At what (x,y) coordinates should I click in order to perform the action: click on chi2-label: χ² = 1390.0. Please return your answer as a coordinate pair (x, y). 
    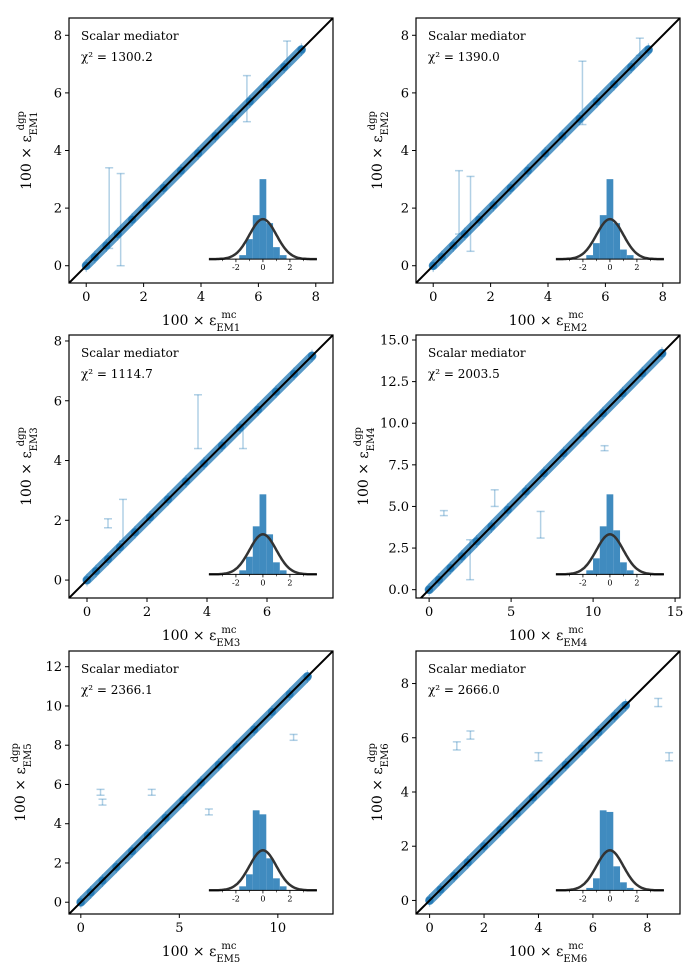
    Looking at the image, I should click on (464, 57).